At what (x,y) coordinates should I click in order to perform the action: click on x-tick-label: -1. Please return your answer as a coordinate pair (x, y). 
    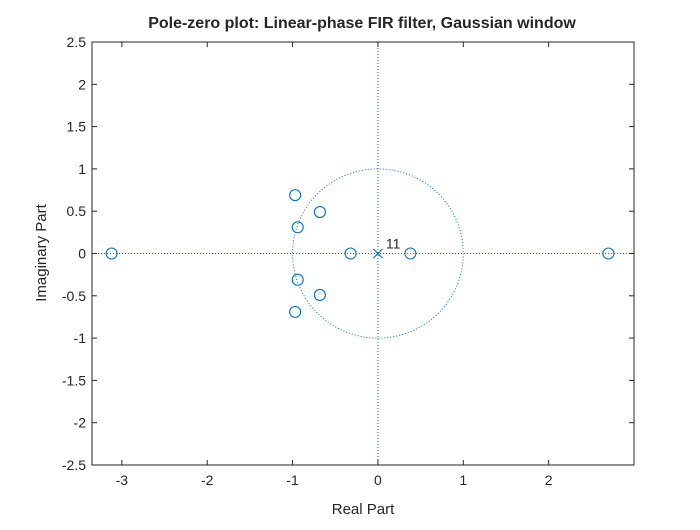
    Looking at the image, I should click on (292, 480).